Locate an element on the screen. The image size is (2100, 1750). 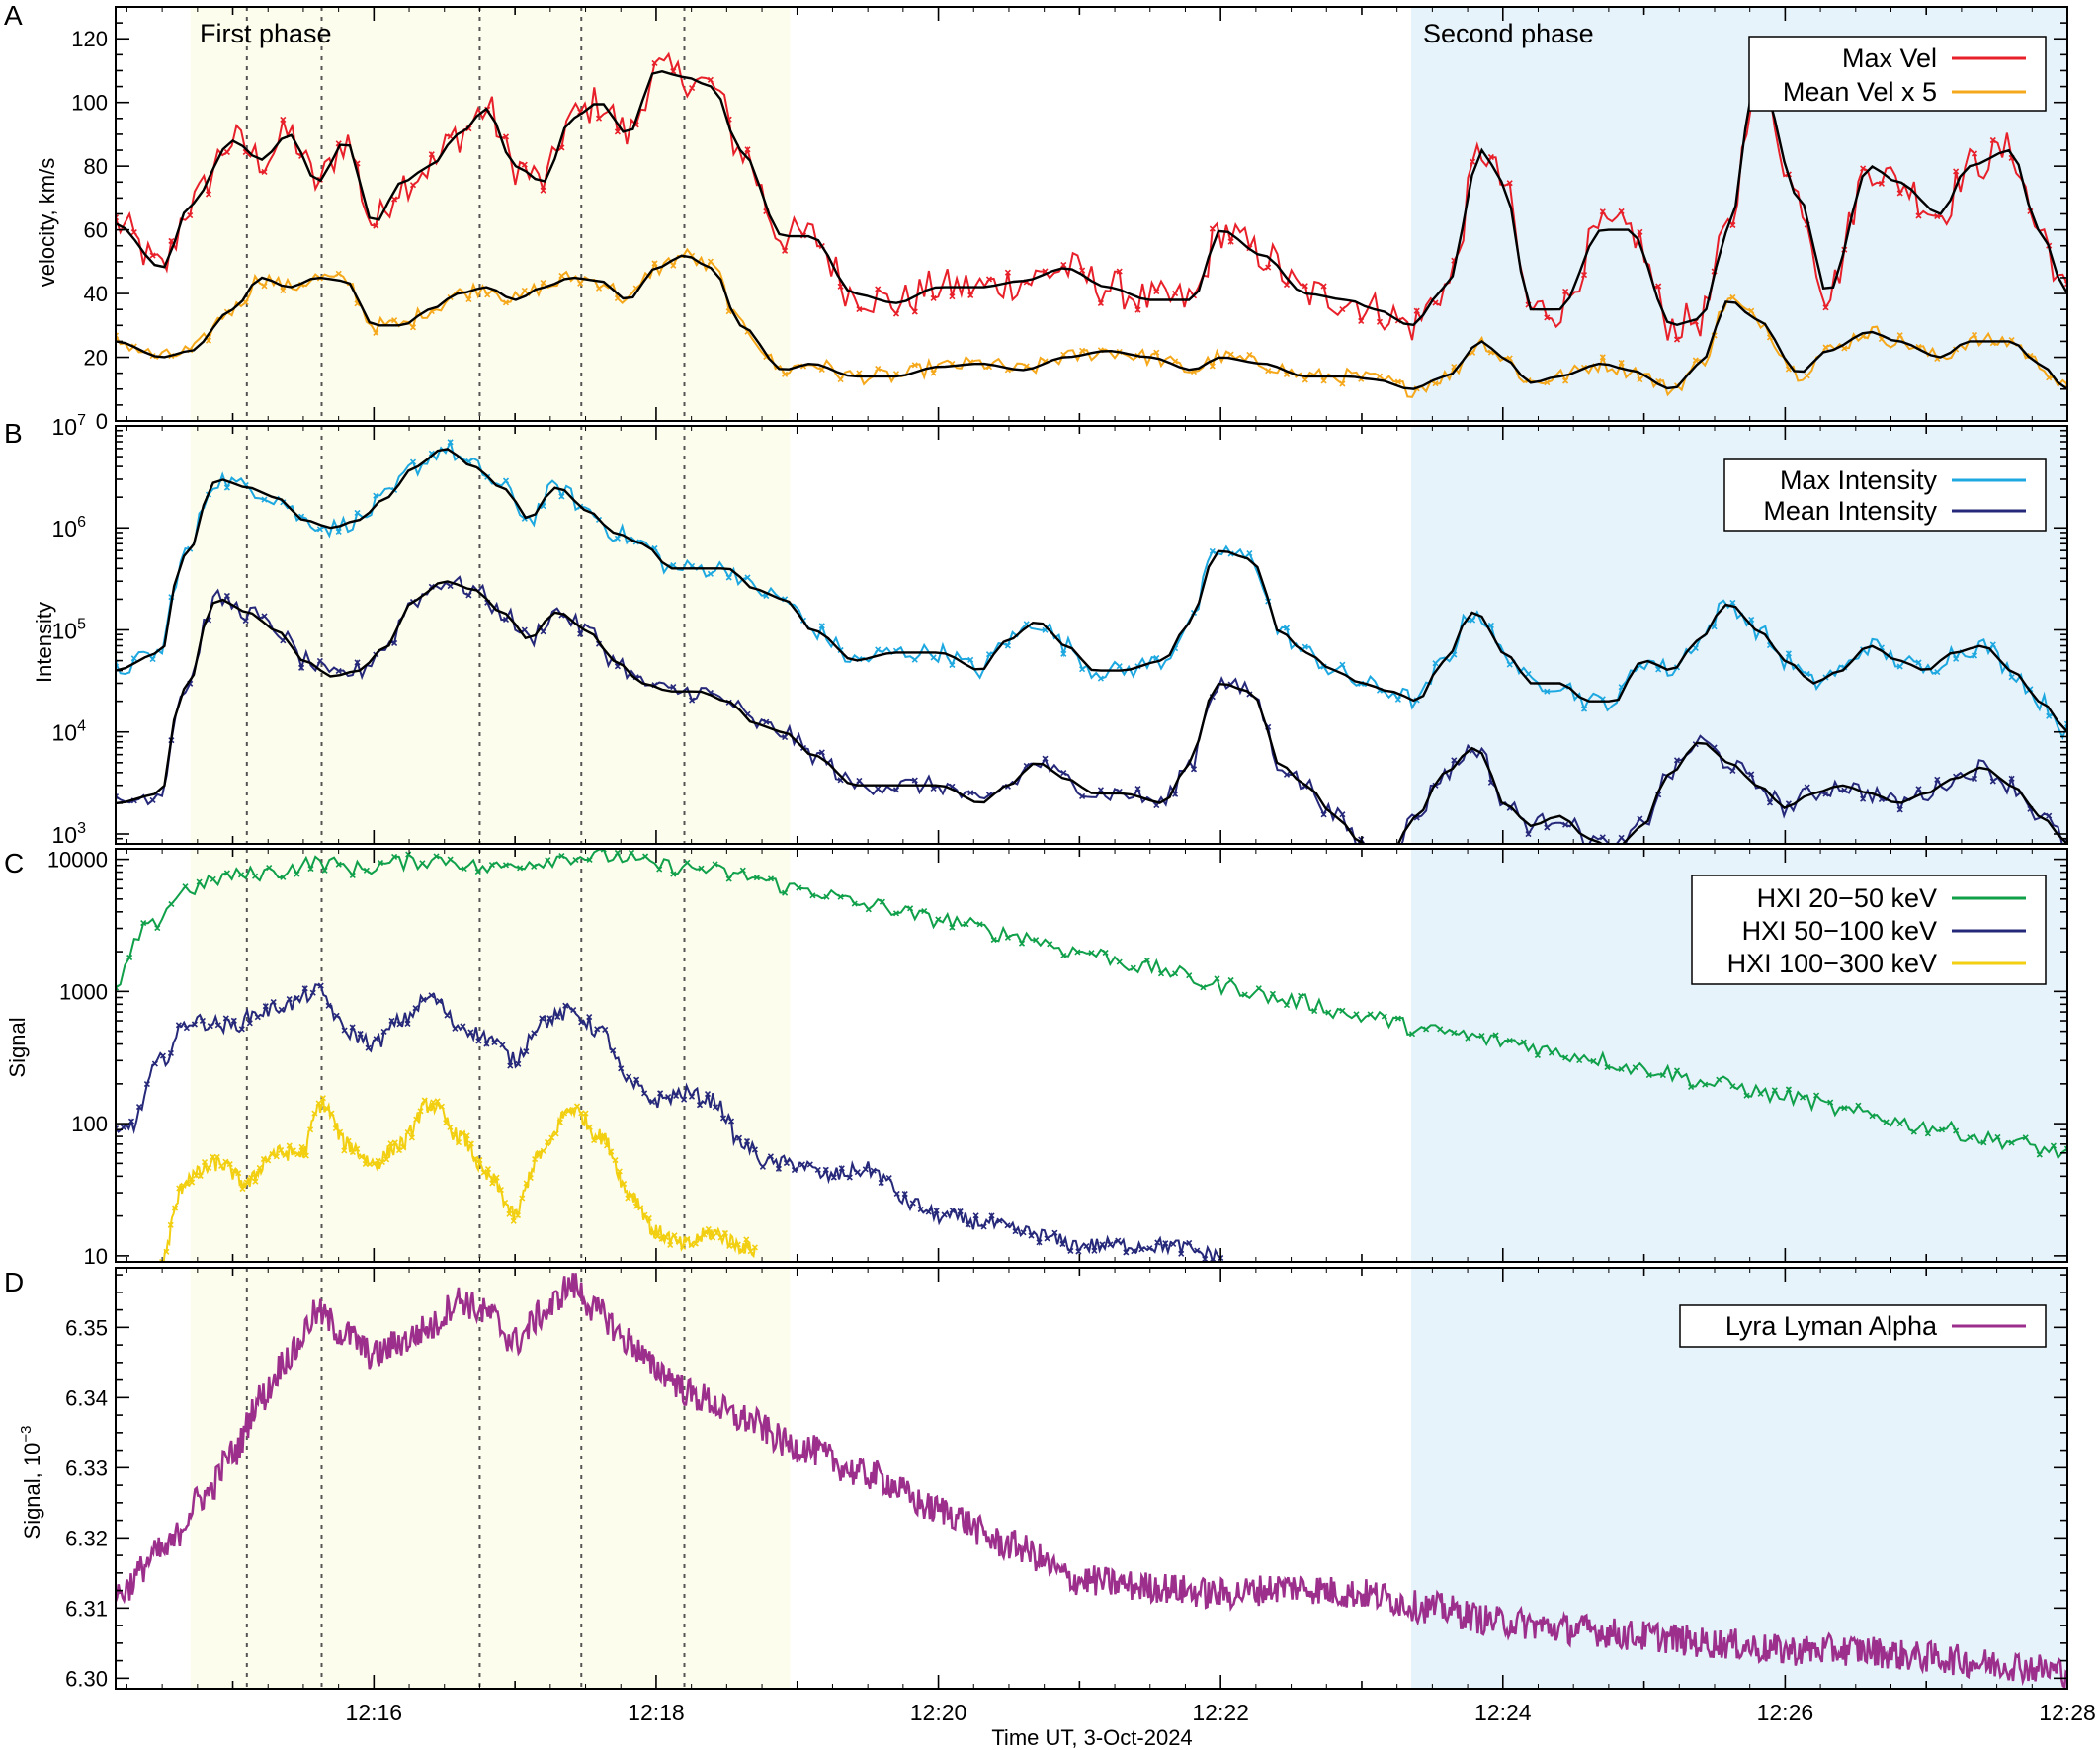
series-line-mean-intensity is located at coordinates (1091, 709).